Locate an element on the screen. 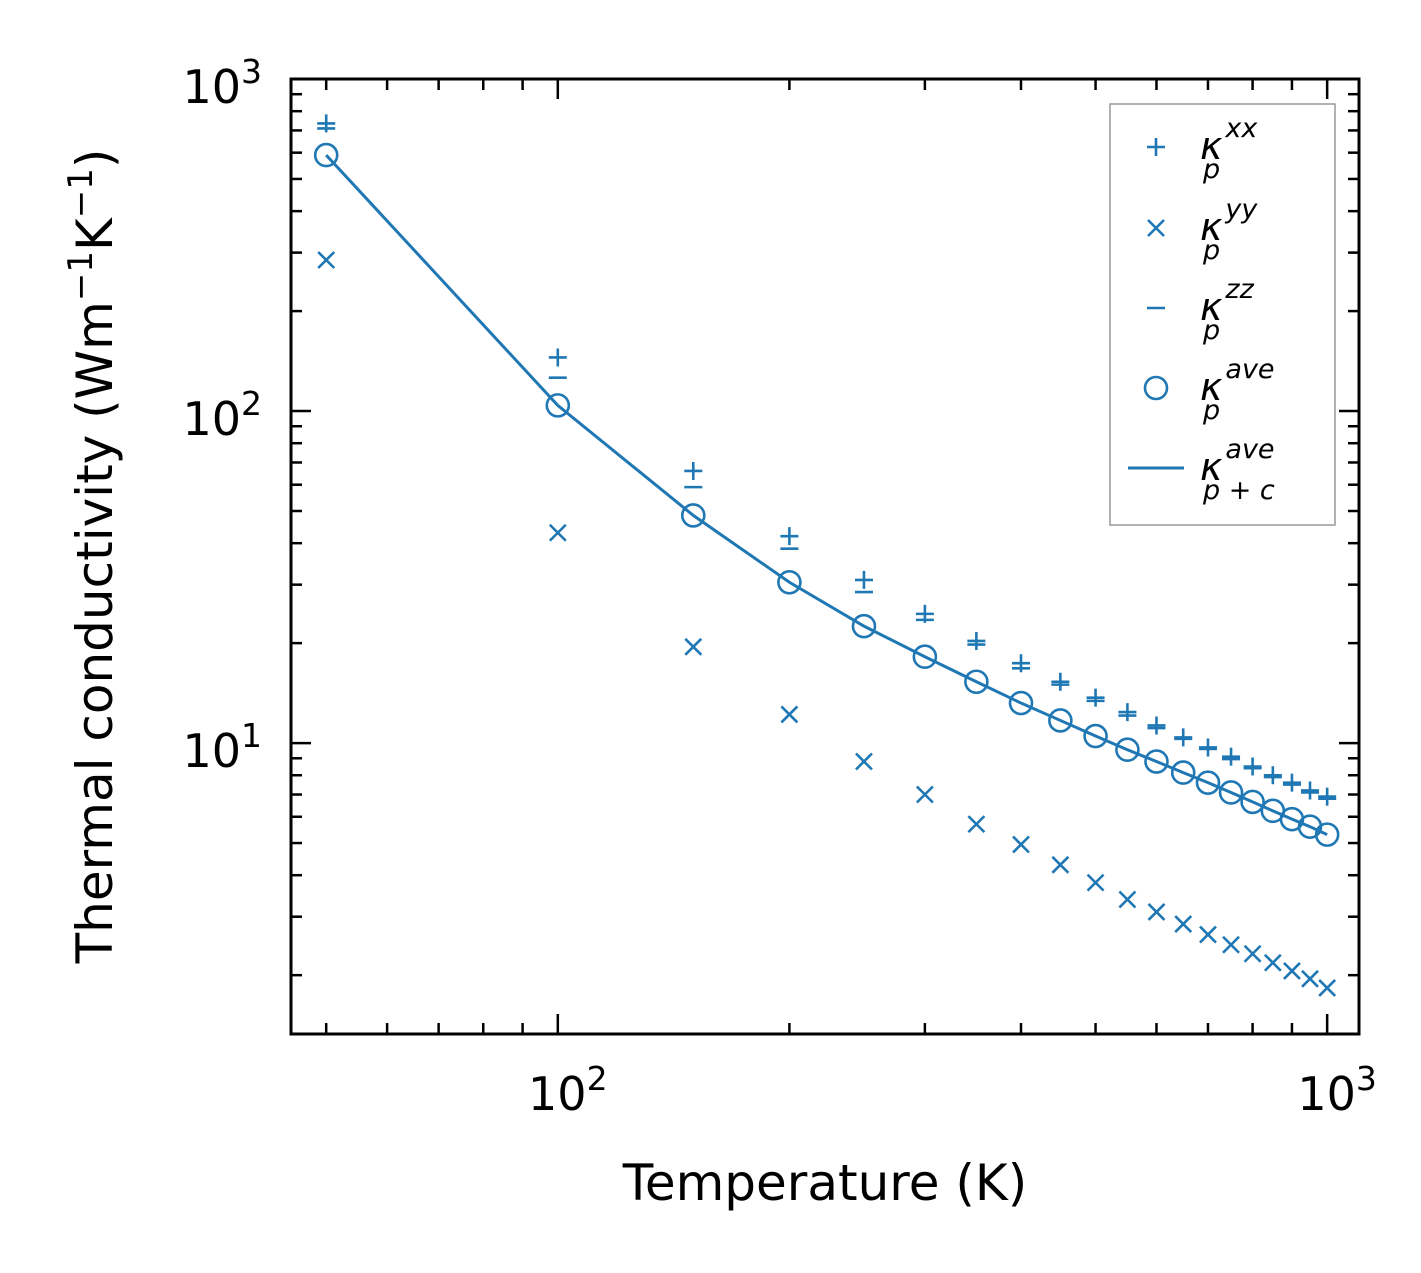 The height and width of the screenshot is (1273, 1421). x-tick-label-exp: 2 is located at coordinates (597, 1078).